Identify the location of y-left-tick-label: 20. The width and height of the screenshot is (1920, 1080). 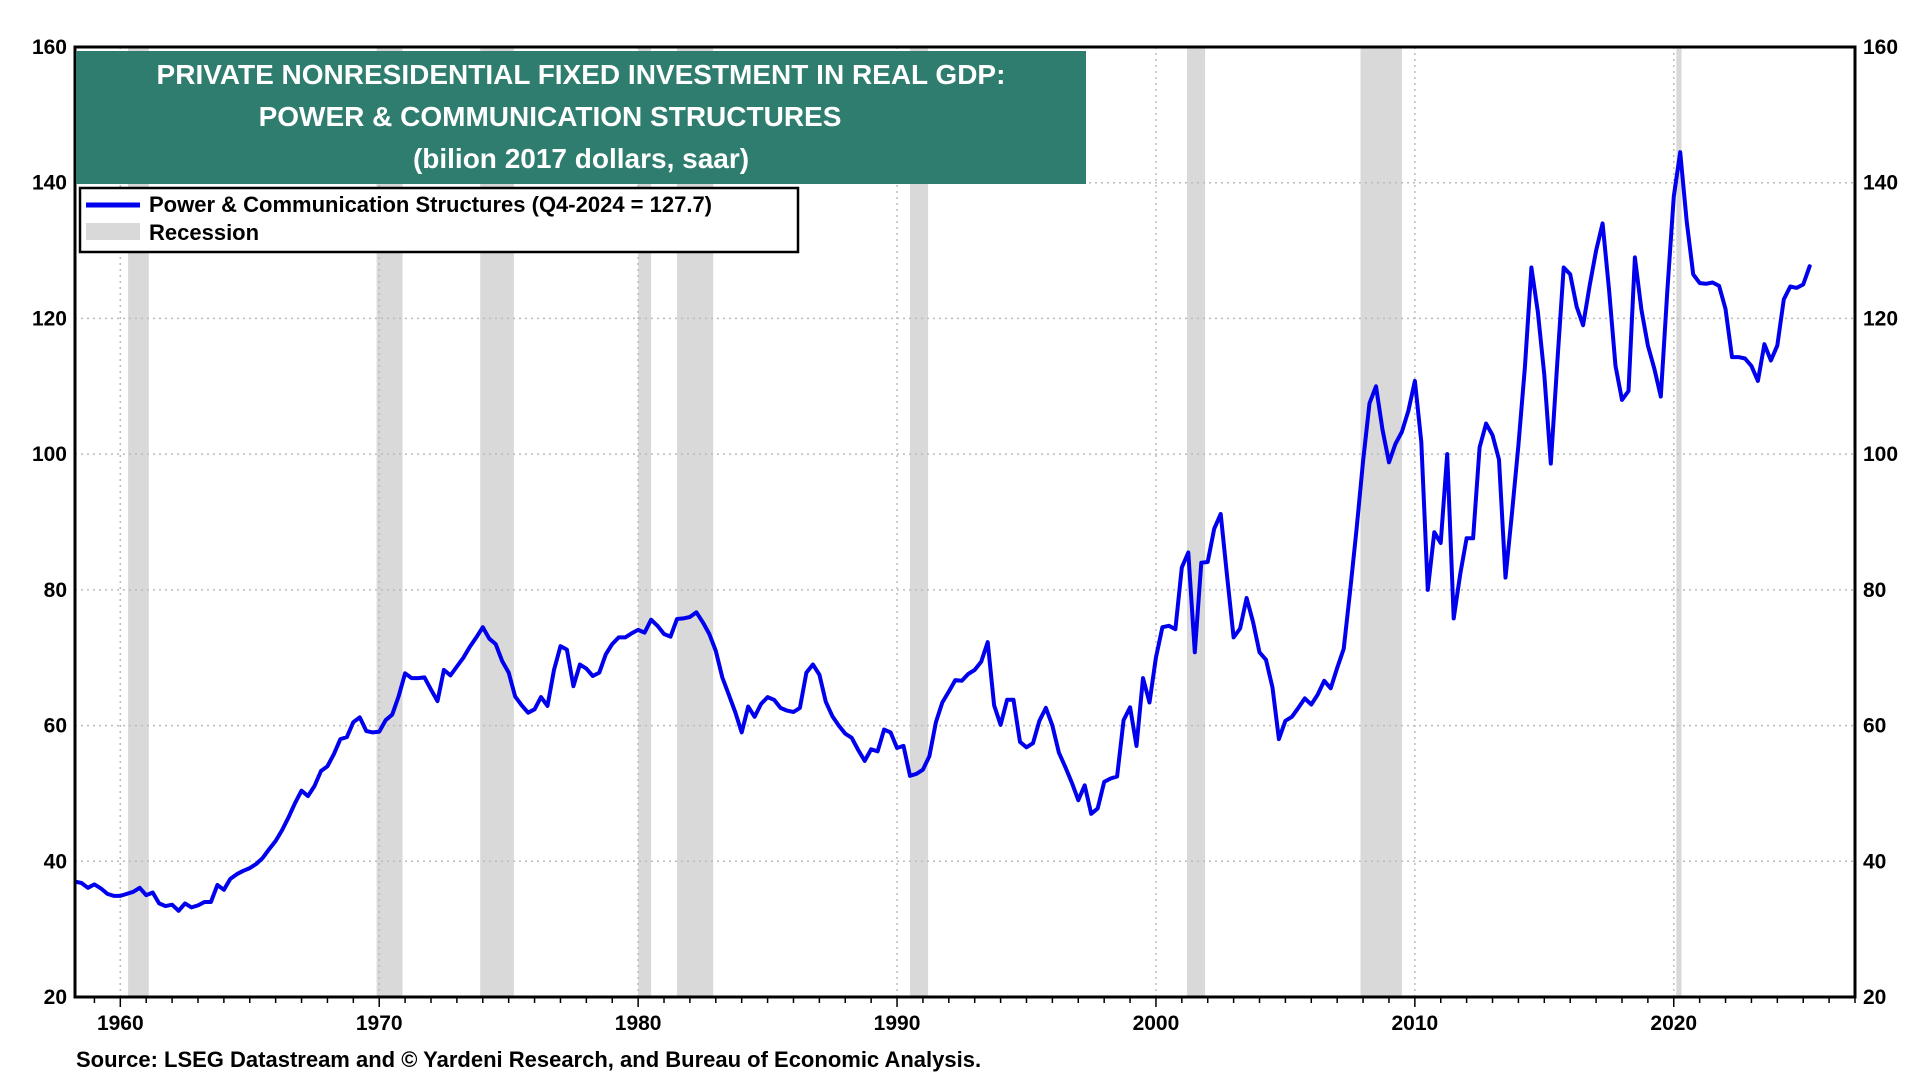
(55, 997).